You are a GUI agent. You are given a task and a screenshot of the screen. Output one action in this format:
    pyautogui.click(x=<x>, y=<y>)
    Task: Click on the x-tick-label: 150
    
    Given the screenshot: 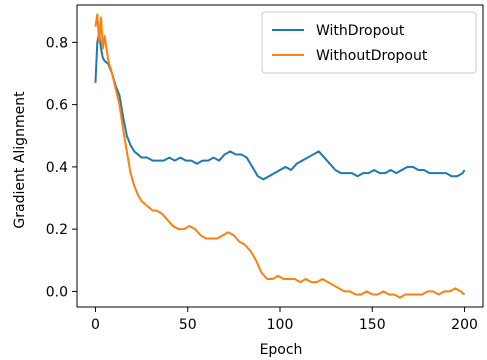 What is the action you would take?
    pyautogui.click(x=372, y=325)
    